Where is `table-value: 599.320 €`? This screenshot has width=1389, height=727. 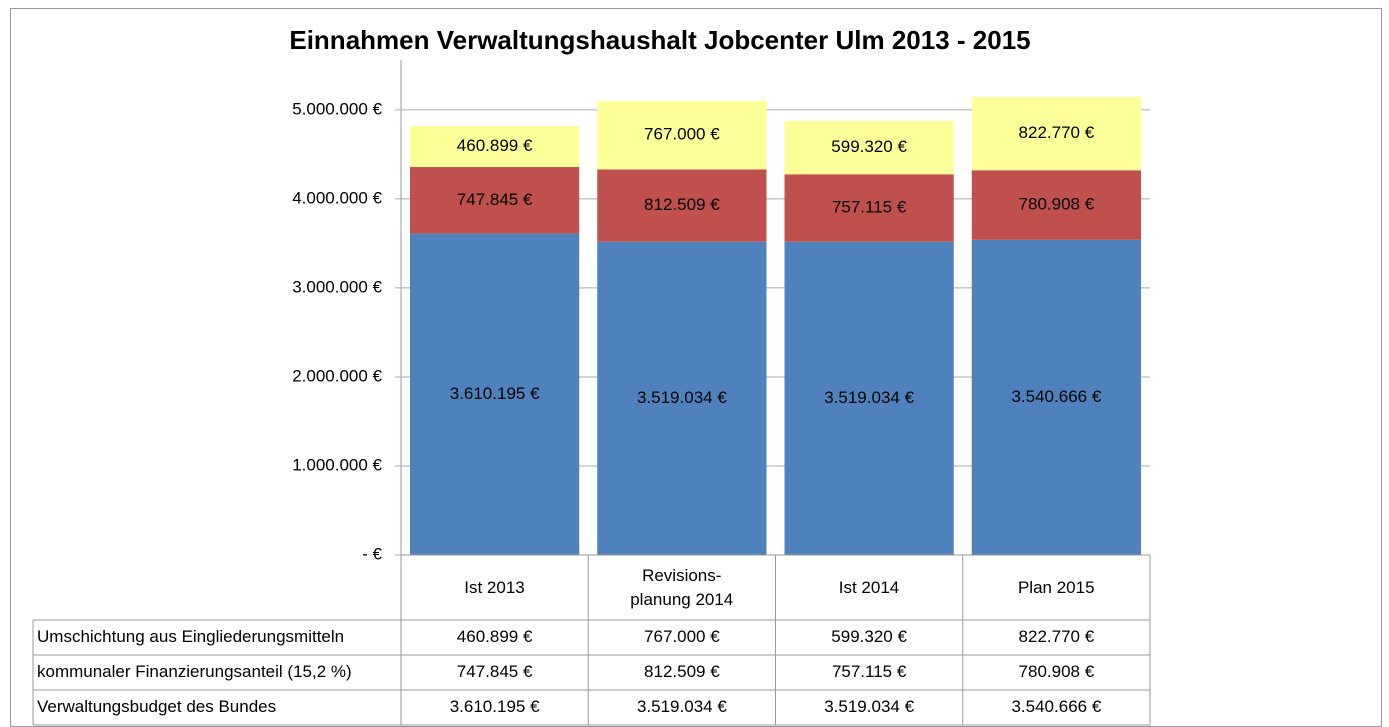
table-value: 599.320 € is located at coordinates (869, 636).